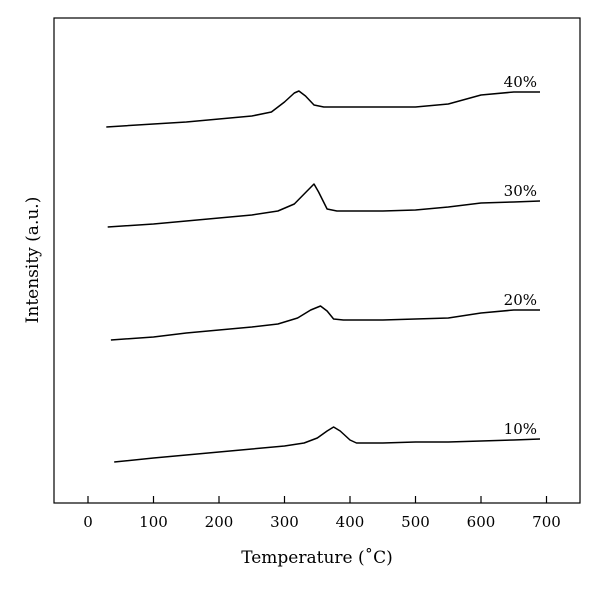 This screenshot has width=600, height=592. I want to click on x-axis-title: Temperature (˚C), so click(317, 558).